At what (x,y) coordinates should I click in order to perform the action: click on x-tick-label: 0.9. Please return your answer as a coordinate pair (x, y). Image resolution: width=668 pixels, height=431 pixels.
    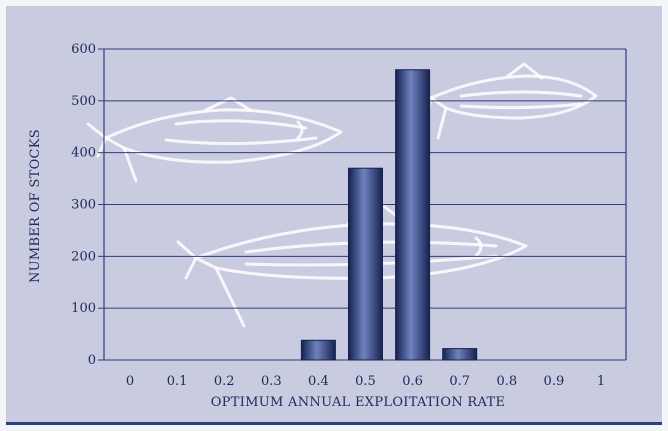
    Looking at the image, I should click on (554, 381).